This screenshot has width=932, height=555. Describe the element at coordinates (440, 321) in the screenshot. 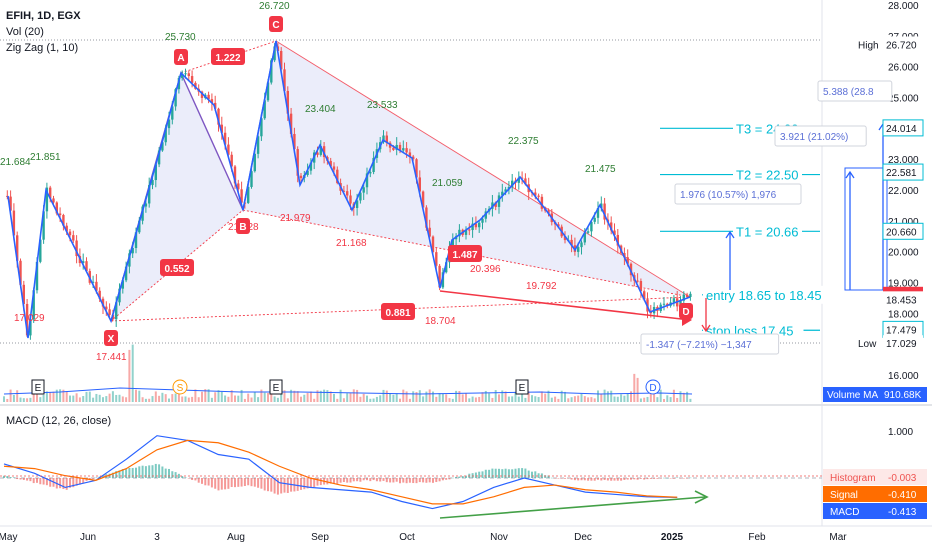

I see `zigzag-label: 18.704` at that location.